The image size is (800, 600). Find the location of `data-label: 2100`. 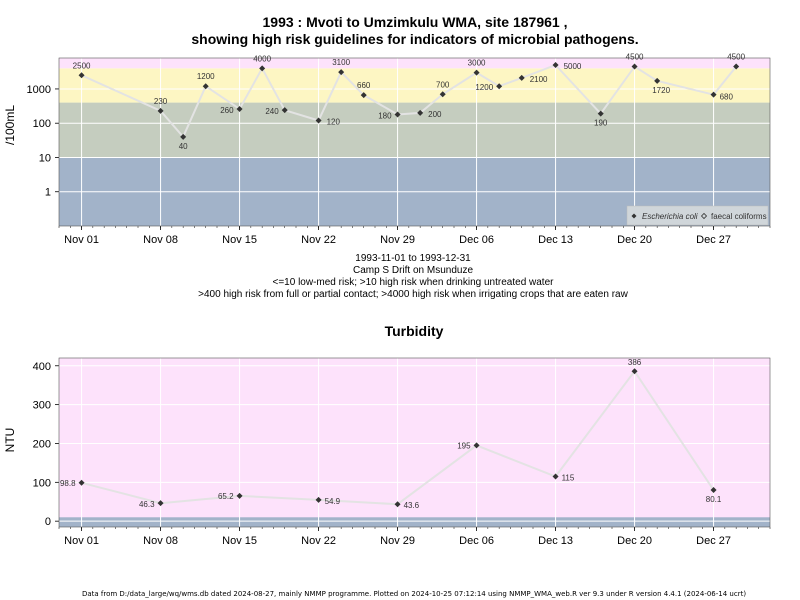

data-label: 2100 is located at coordinates (539, 79).